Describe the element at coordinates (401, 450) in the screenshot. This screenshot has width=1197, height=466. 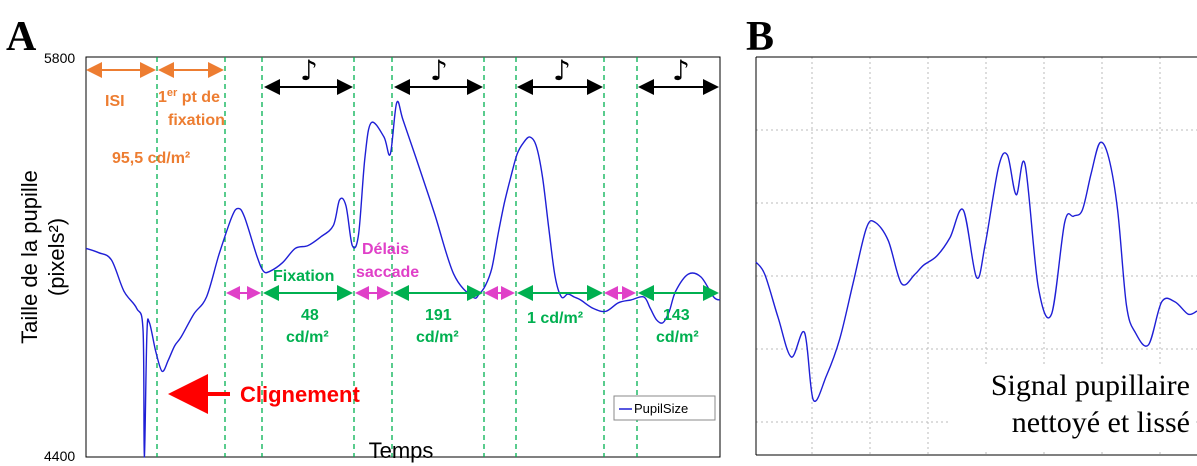
I see `x-axis-label: Temps` at that location.